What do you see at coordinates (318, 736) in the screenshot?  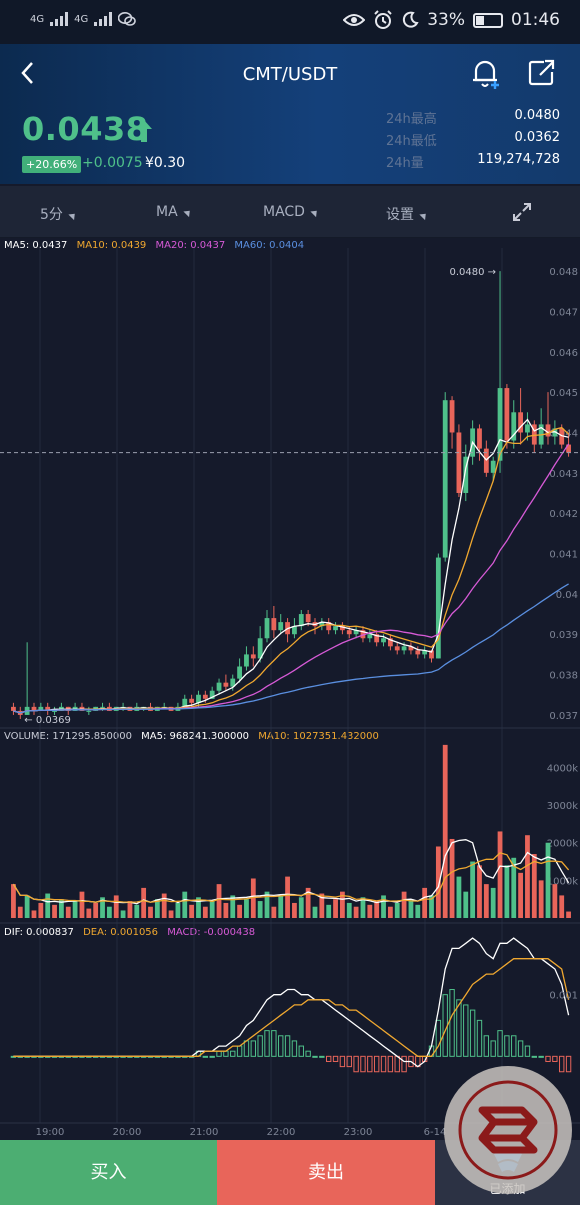 I see `vol-ma10-label: MA10: 1027351.432000` at bounding box center [318, 736].